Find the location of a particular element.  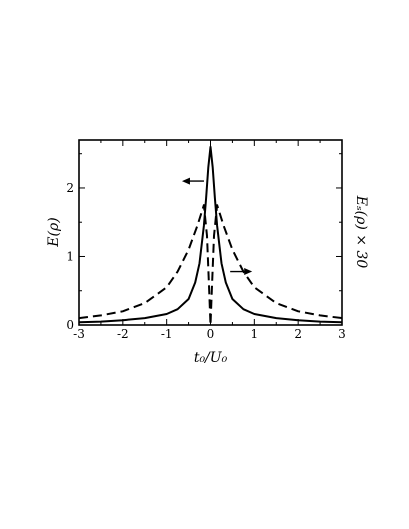

x-tick-label: 0 is located at coordinates (211, 334).